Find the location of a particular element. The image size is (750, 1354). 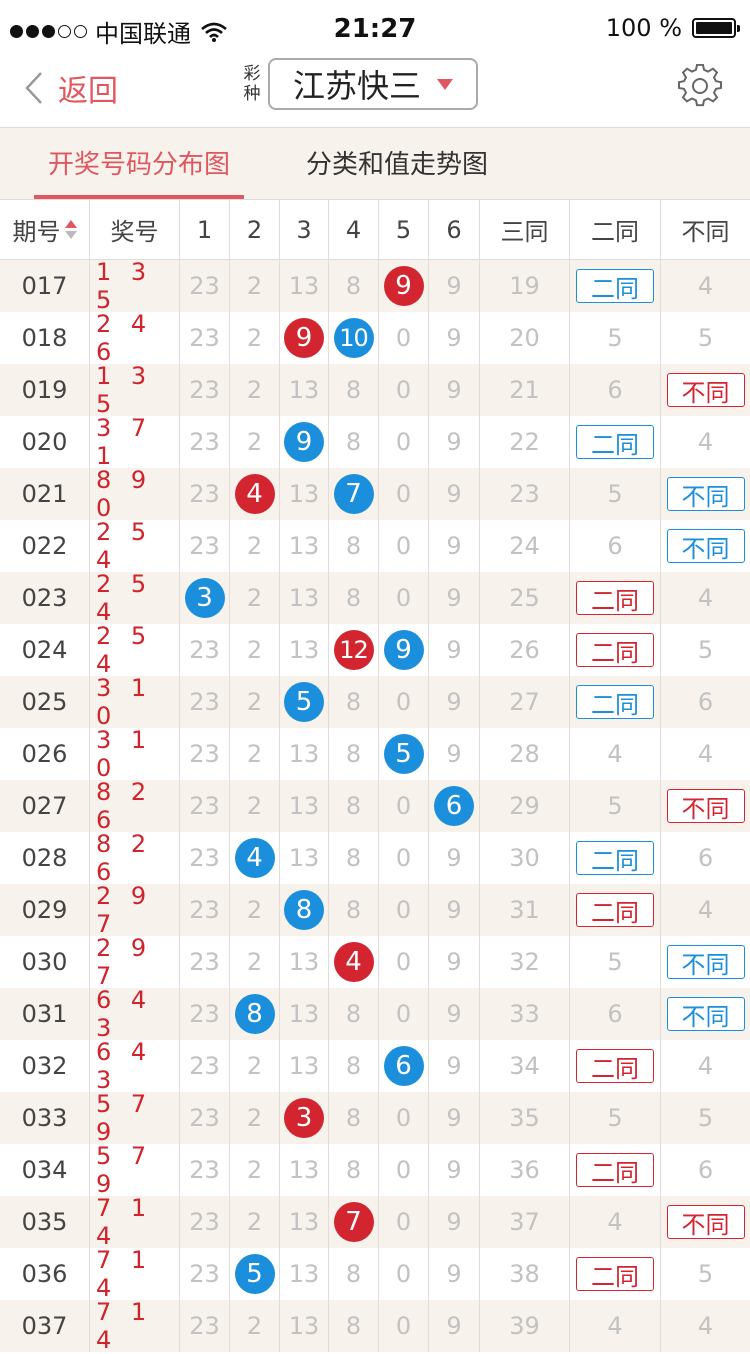

tab-trend: 分类和值走势图 is located at coordinates (397, 165).